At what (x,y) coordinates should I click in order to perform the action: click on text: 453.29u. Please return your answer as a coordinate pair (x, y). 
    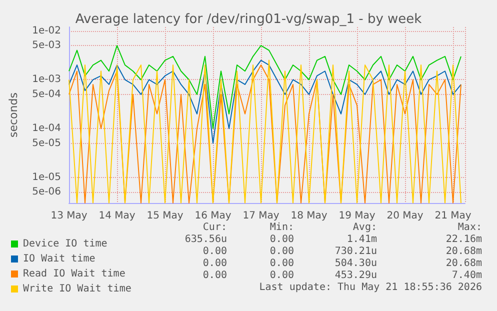
    Looking at the image, I should click on (355, 276).